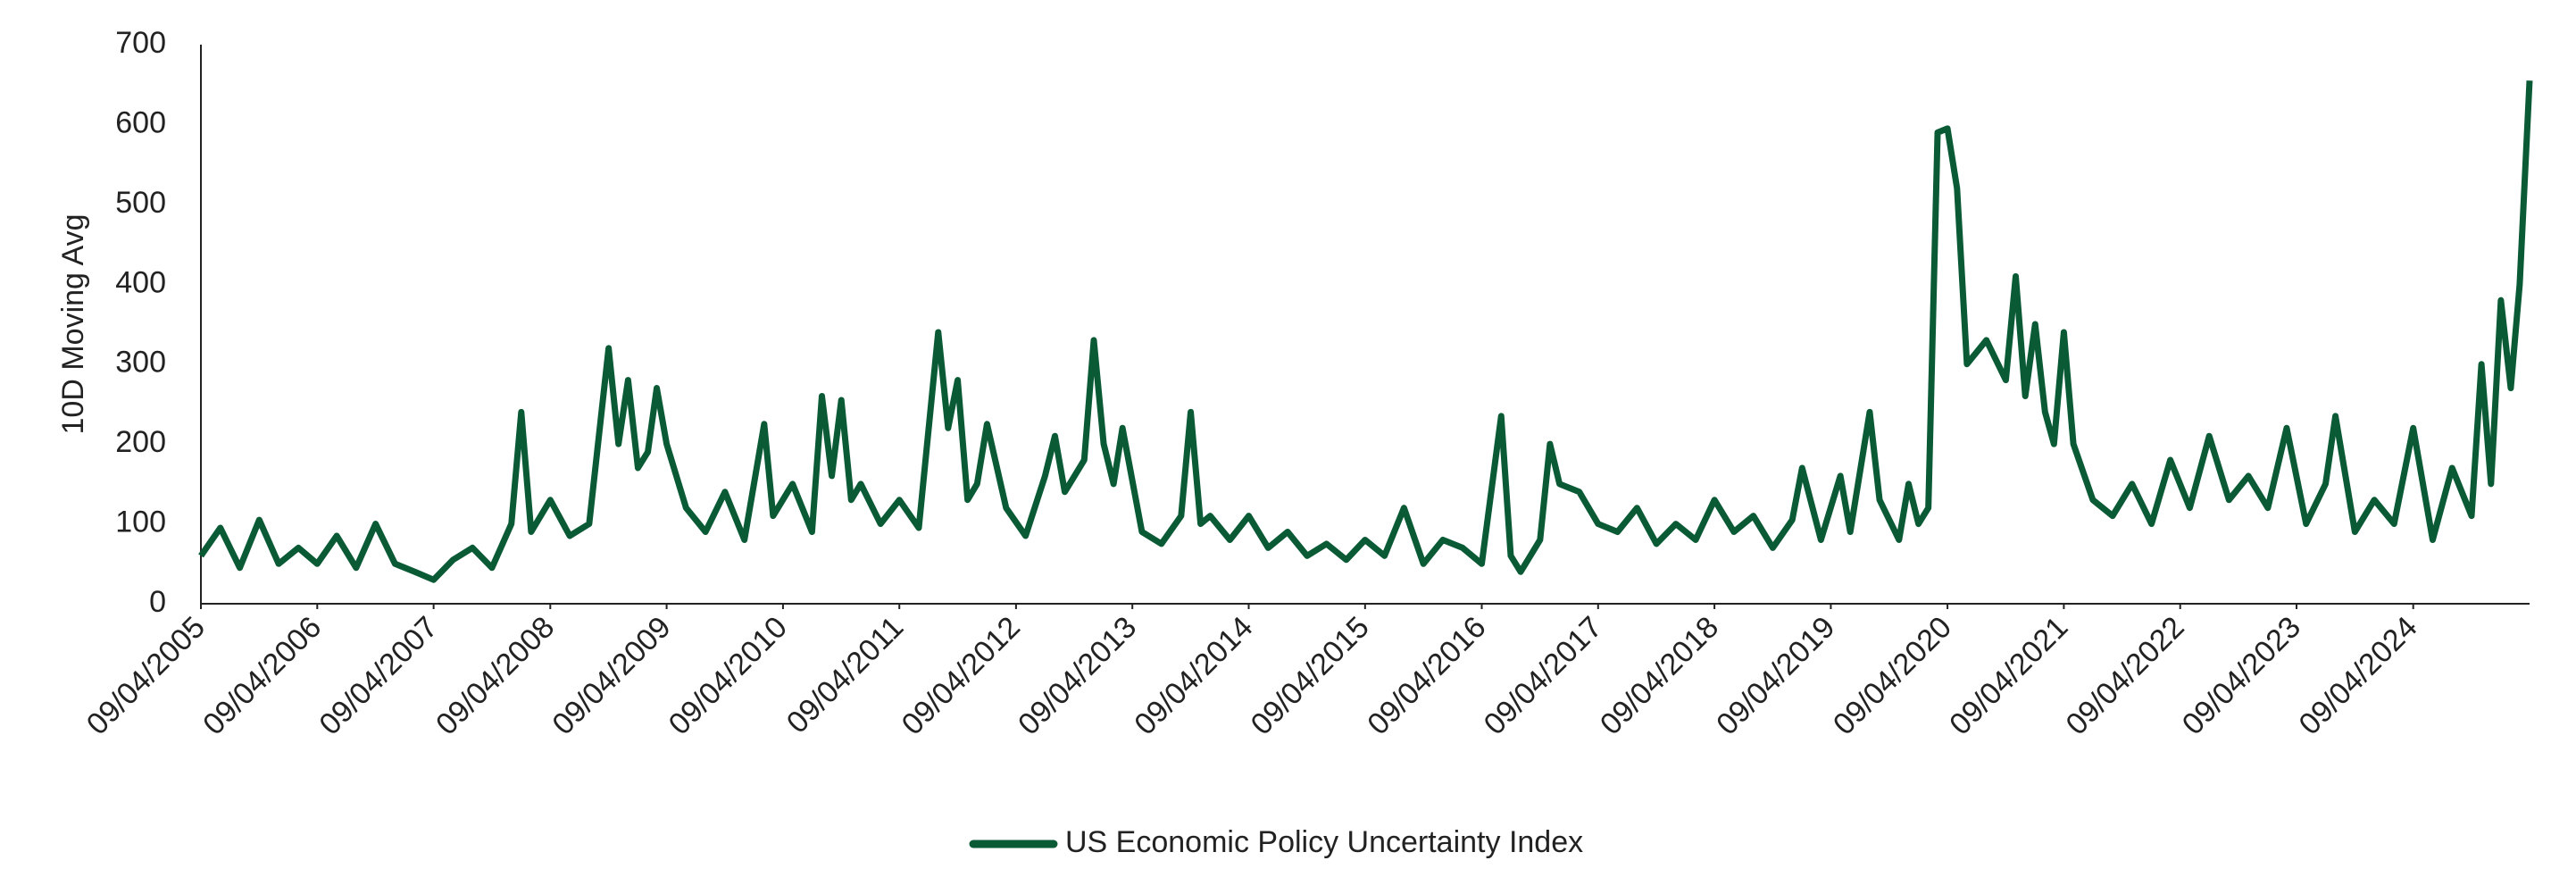 This screenshot has height=894, width=2576. Describe the element at coordinates (1543, 675) in the screenshot. I see `x-tick-label: 09/04/2017` at that location.